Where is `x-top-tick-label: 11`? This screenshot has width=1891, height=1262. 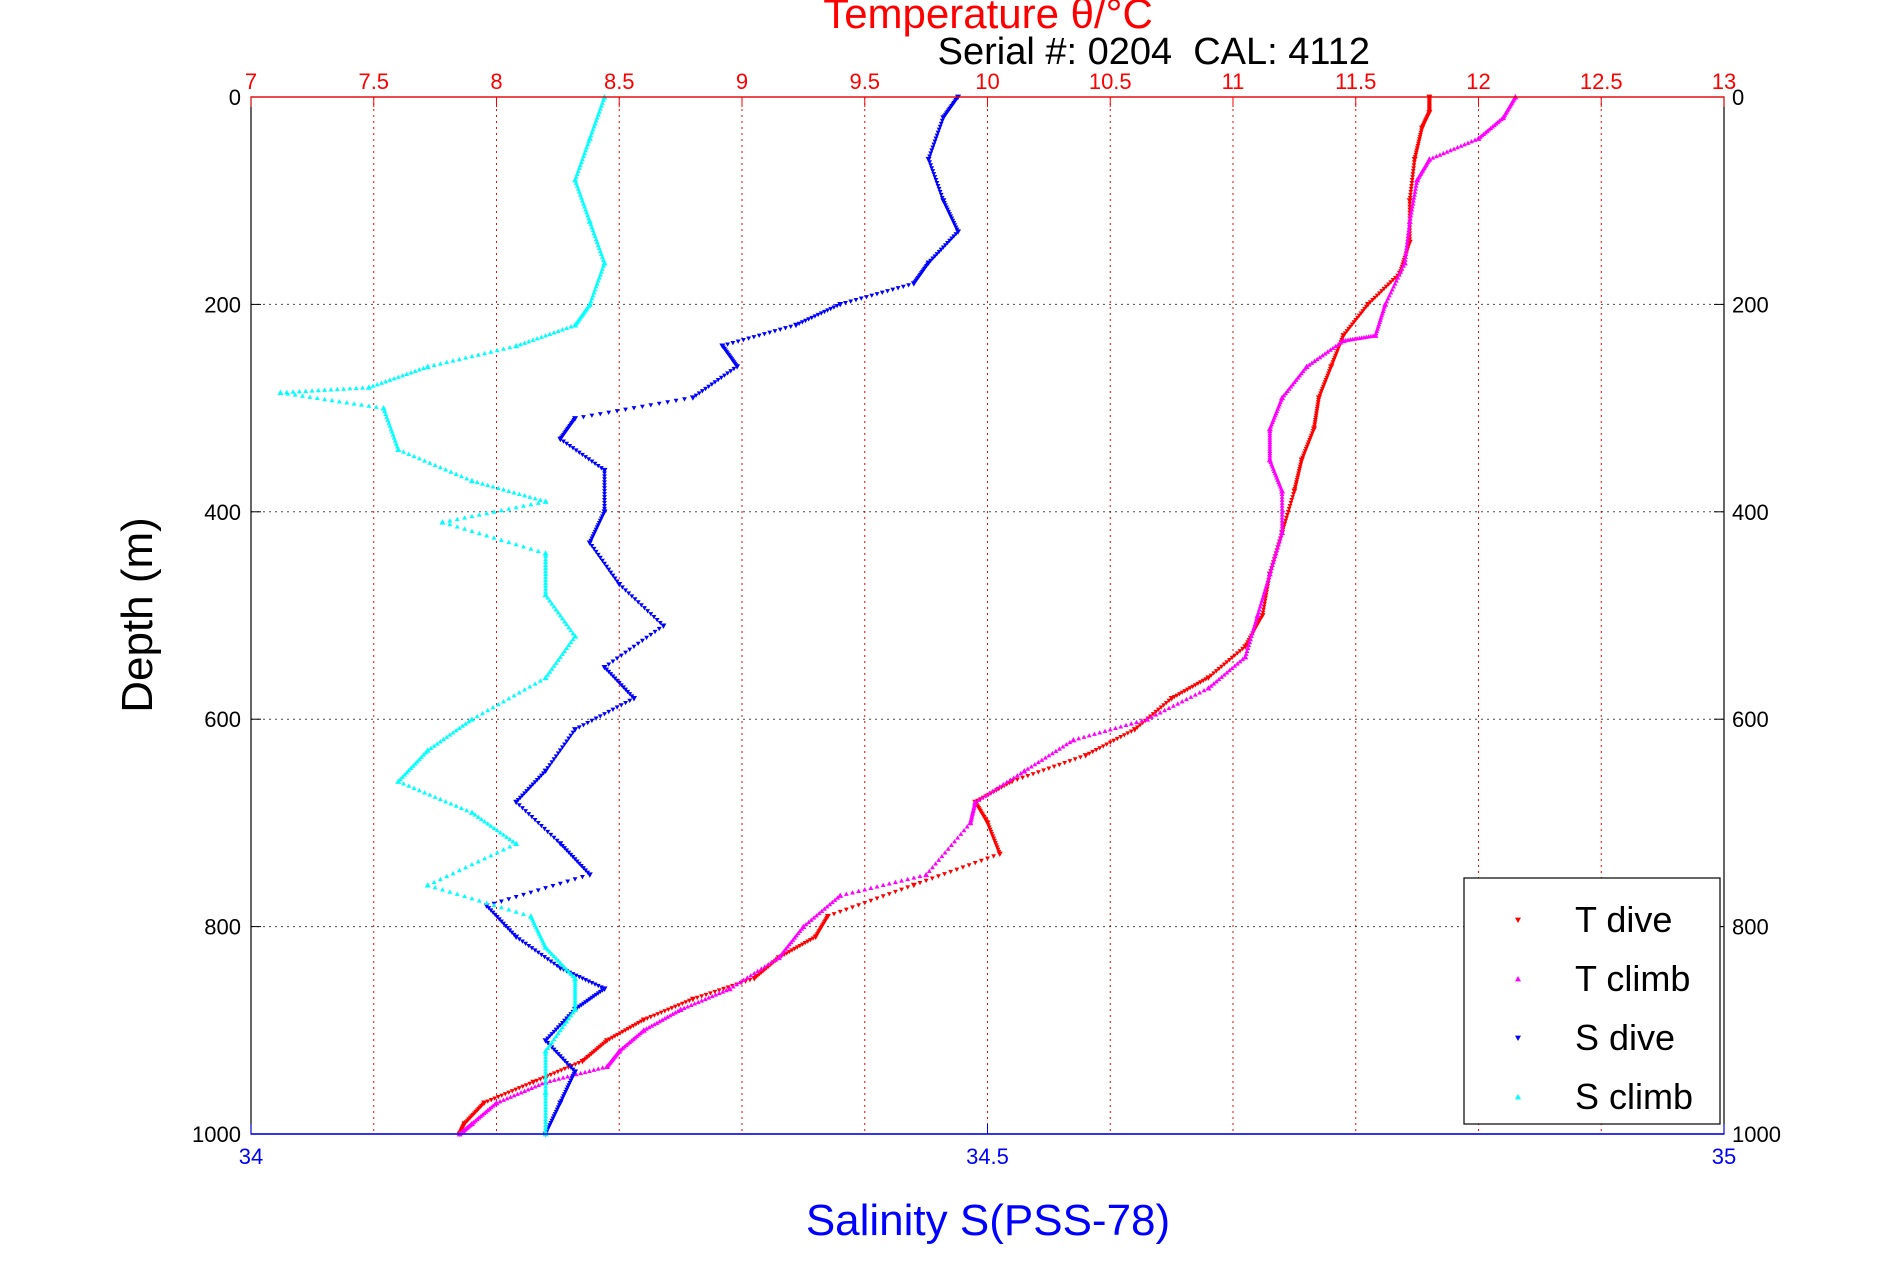
x-top-tick-label: 11 is located at coordinates (1233, 81).